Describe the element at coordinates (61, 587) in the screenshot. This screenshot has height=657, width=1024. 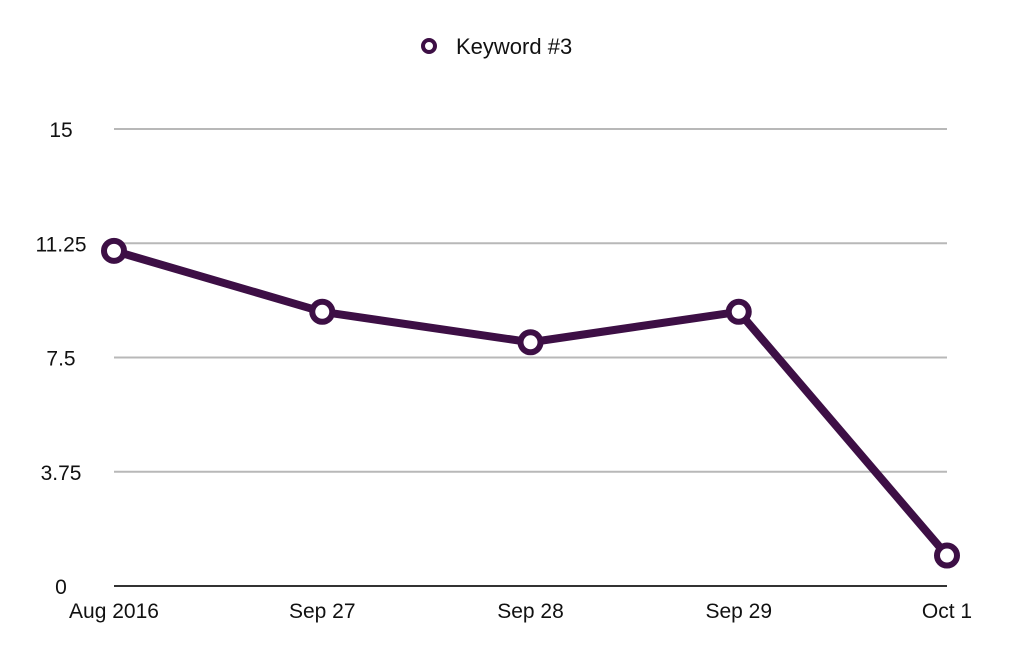
I see `y-tick-label: 0` at that location.